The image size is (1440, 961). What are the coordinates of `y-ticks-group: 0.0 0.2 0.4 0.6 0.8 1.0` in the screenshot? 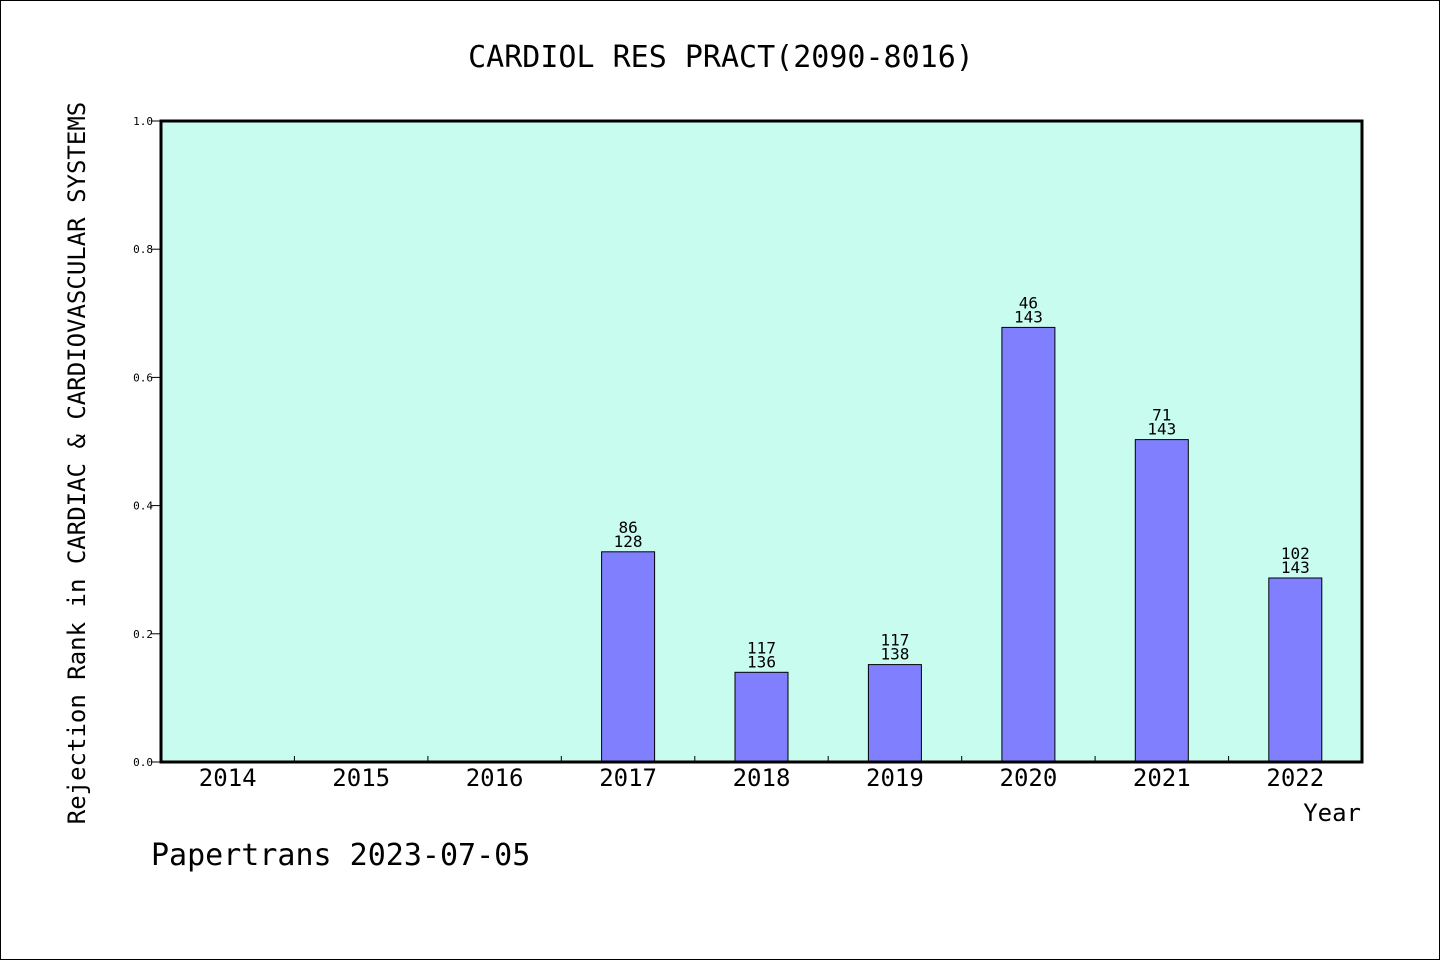 It's located at (147, 442).